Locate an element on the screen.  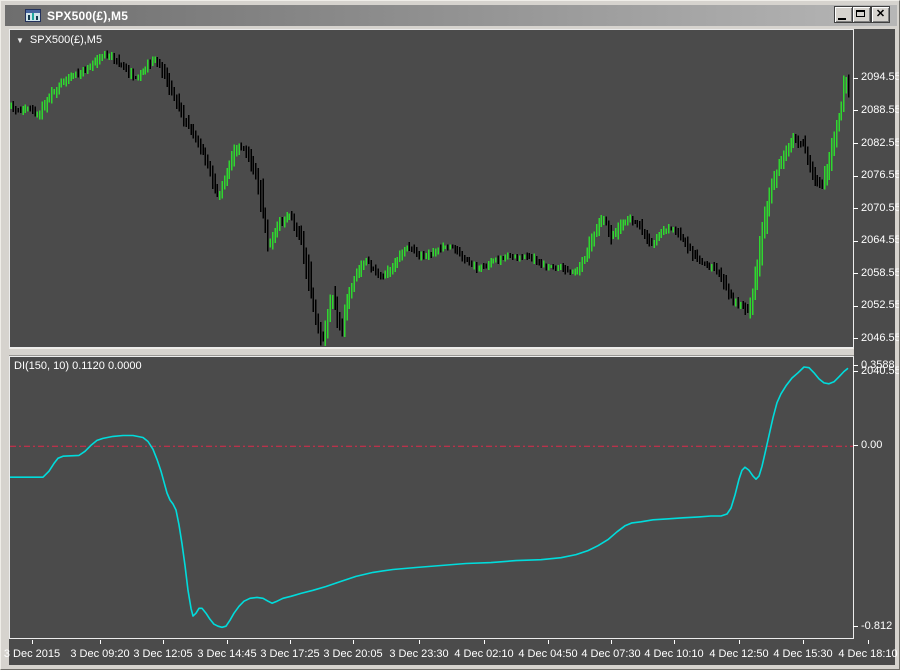
price-tick-label: 2070.55 is located at coordinates (880, 208).